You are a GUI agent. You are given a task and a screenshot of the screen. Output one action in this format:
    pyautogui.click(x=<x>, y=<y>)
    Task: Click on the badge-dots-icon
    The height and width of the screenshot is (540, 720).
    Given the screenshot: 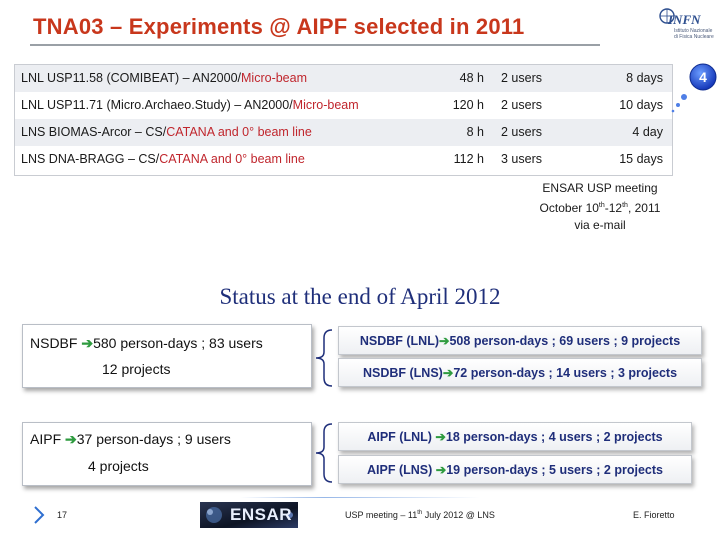 What is the action you would take?
    pyautogui.click(x=679, y=103)
    